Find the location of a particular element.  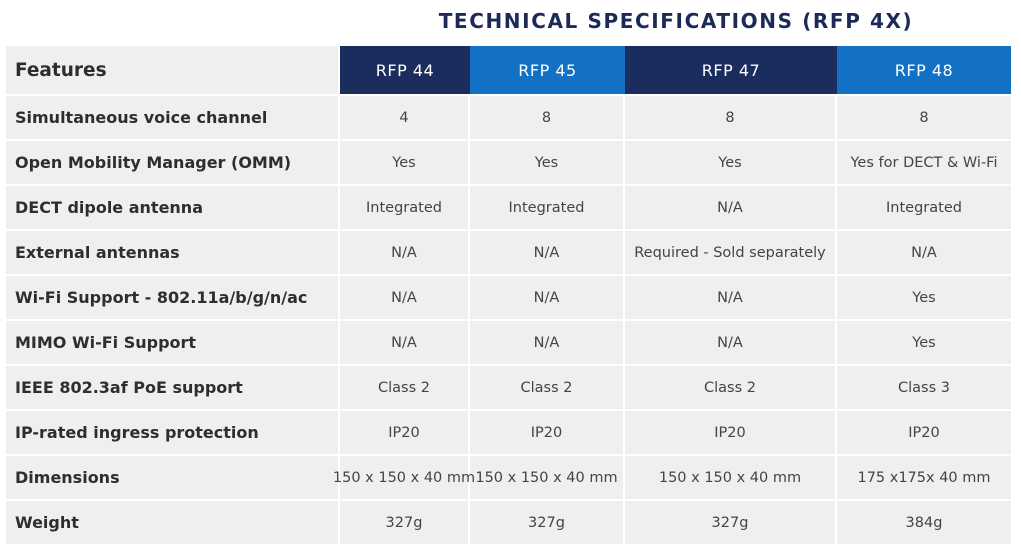

feature-label: External antennas is located at coordinates (173, 252).